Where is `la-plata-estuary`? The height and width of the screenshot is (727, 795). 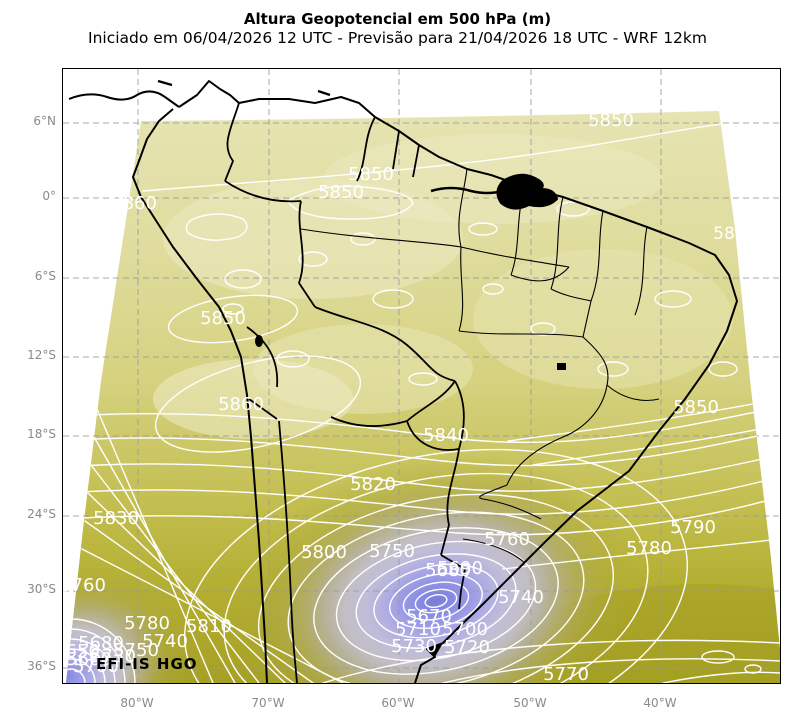 la-plata-estuary is located at coordinates (435, 650).